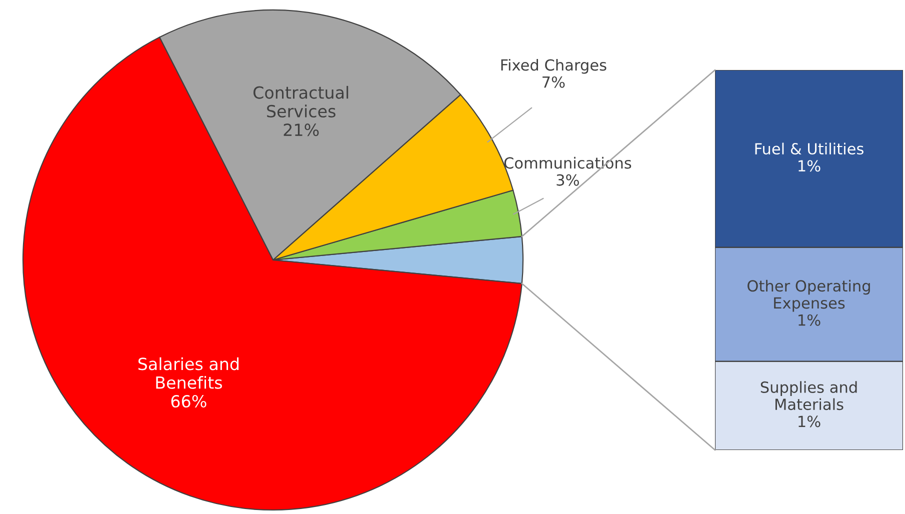 This screenshot has width=905, height=514. Describe the element at coordinates (553, 66) in the screenshot. I see `slice-label: Fixed Charges` at that location.